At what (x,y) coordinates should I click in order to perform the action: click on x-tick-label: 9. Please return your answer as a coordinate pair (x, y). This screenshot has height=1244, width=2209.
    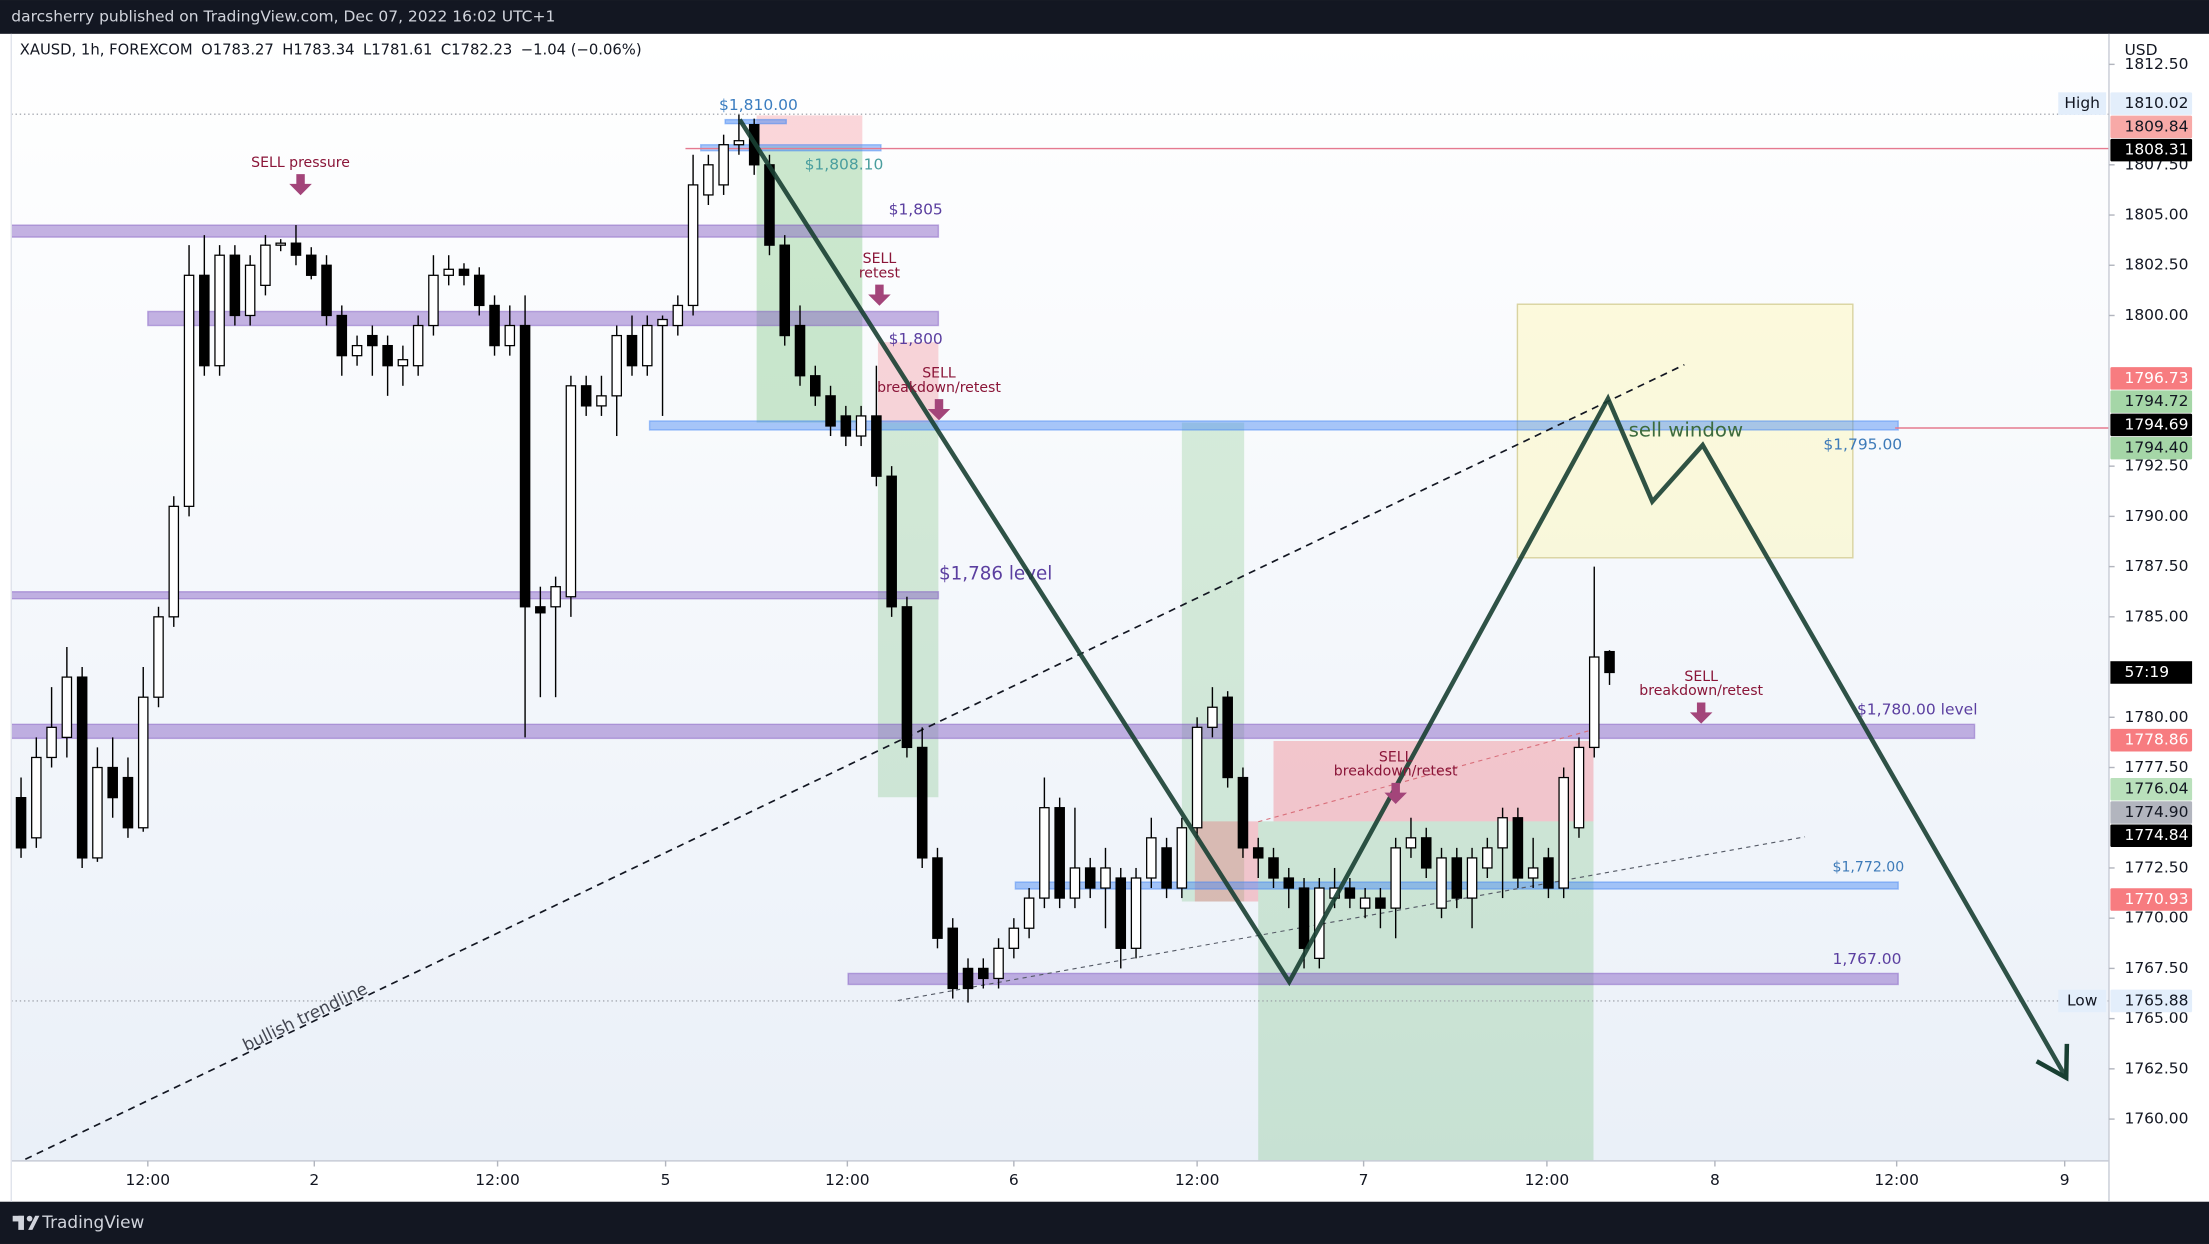
    Looking at the image, I should click on (2065, 1180).